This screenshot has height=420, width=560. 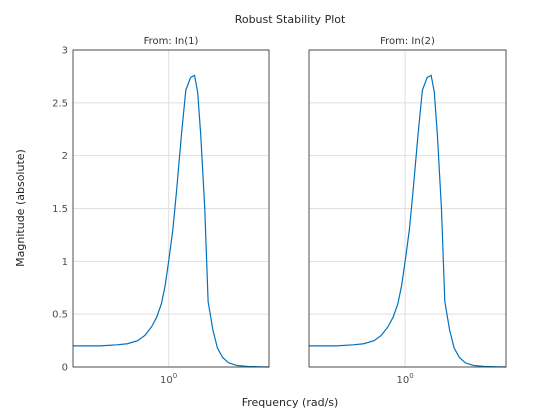 I want to click on y-tick-label: 1, so click(x=65, y=262).